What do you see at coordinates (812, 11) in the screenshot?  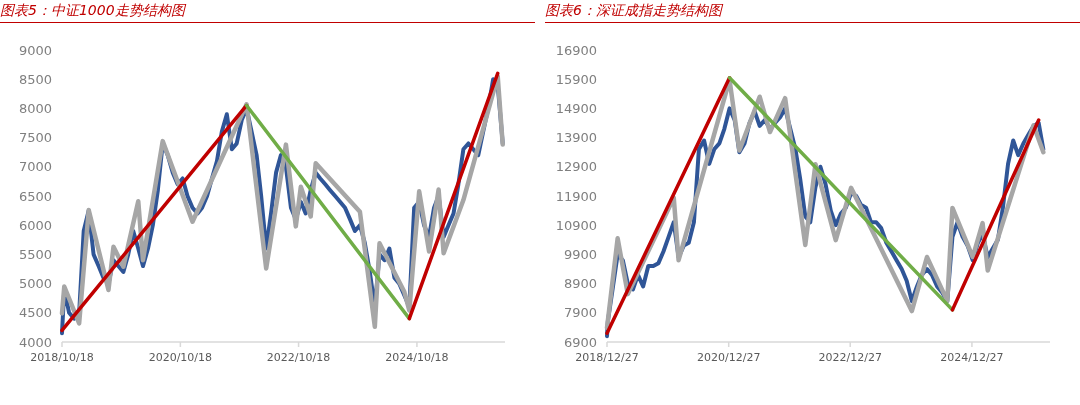 I see `chart-title: 图表6：深证成指走势结构图` at bounding box center [812, 11].